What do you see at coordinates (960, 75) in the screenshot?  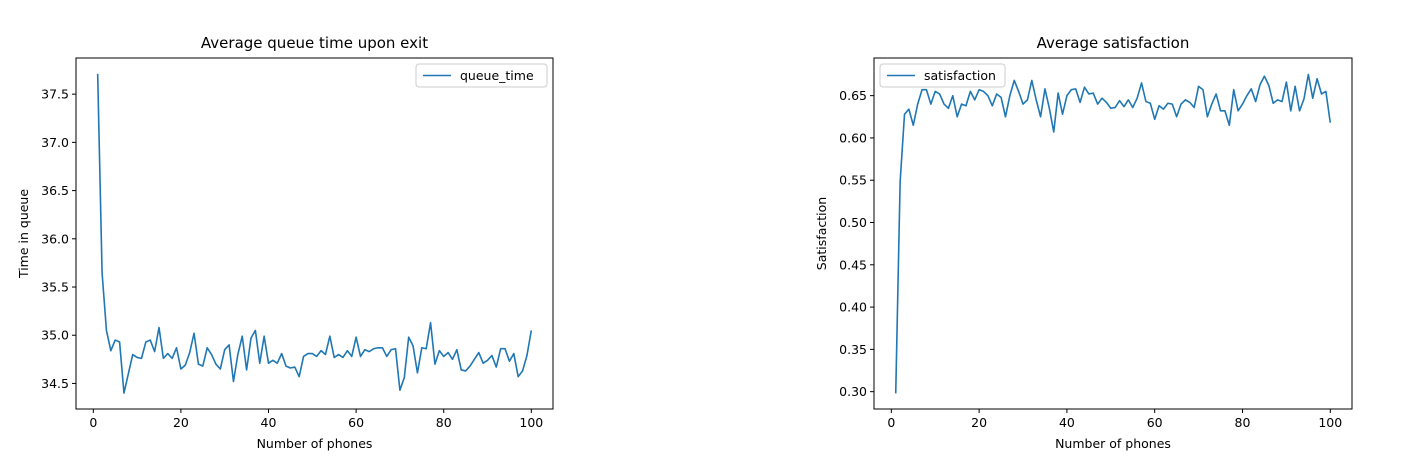 I see `legend-label: satisfaction` at bounding box center [960, 75].